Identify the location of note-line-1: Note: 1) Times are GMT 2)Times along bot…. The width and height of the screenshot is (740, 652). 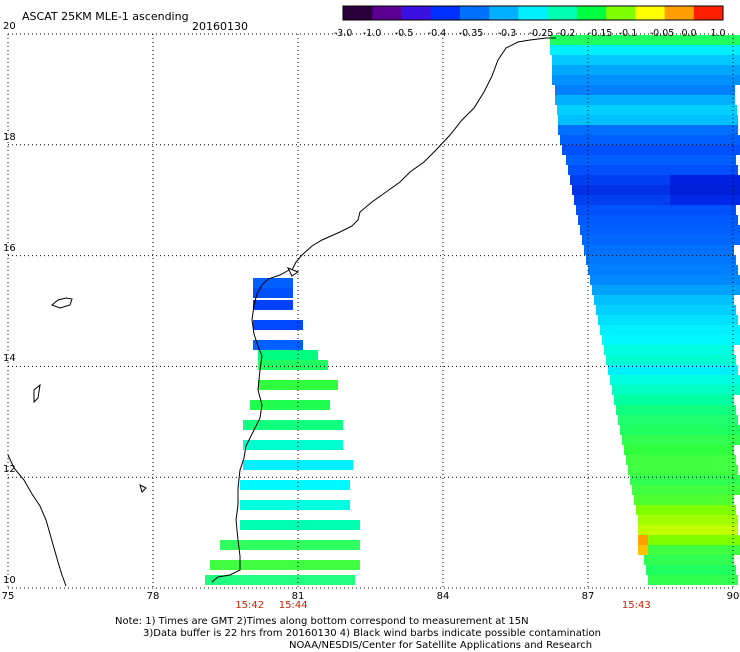
(322, 621).